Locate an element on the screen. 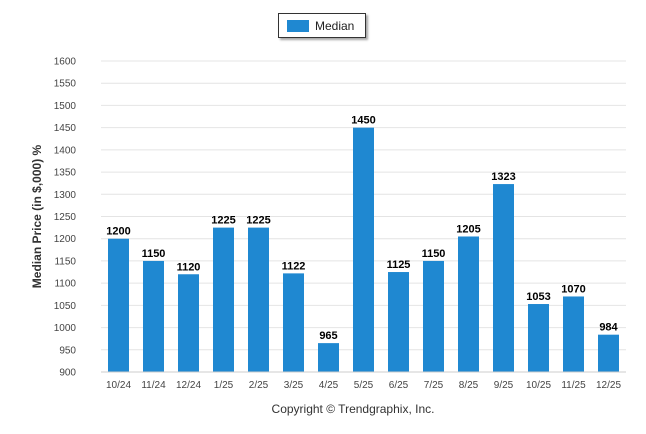  data-label: 965 is located at coordinates (328, 336).